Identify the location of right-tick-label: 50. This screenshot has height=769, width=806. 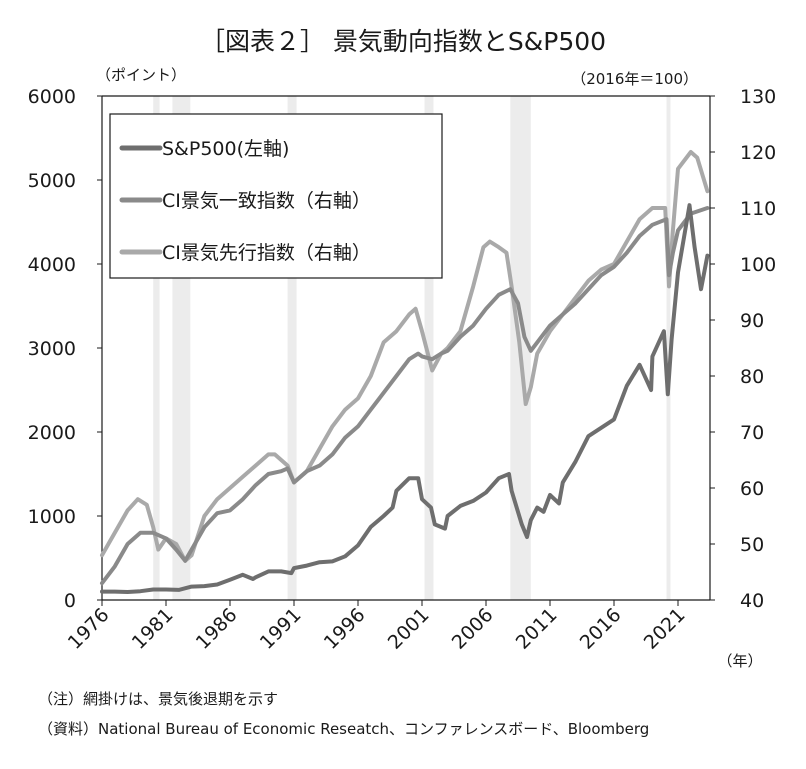
(752, 545).